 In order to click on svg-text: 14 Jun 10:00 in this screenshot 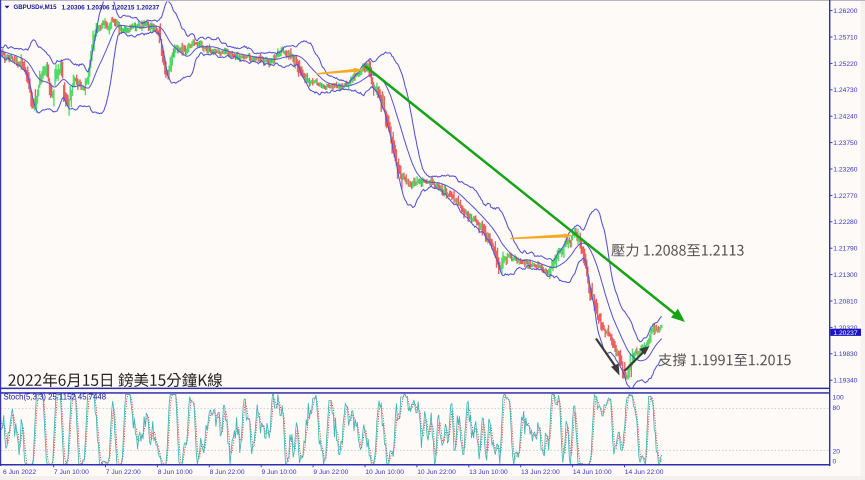, I will do `click(592, 472)`.